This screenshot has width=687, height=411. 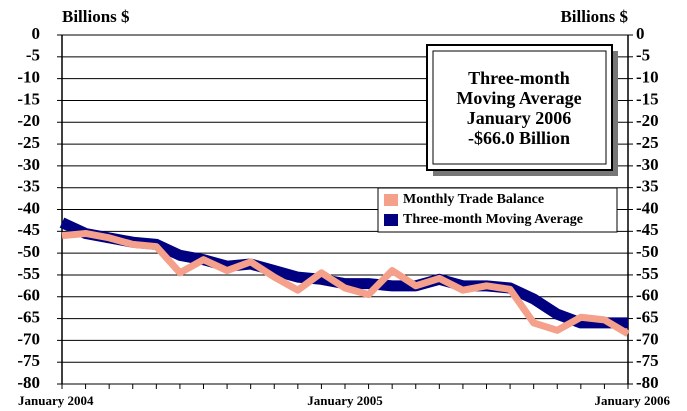 I want to click on y-tick-label: -55, so click(x=28, y=273).